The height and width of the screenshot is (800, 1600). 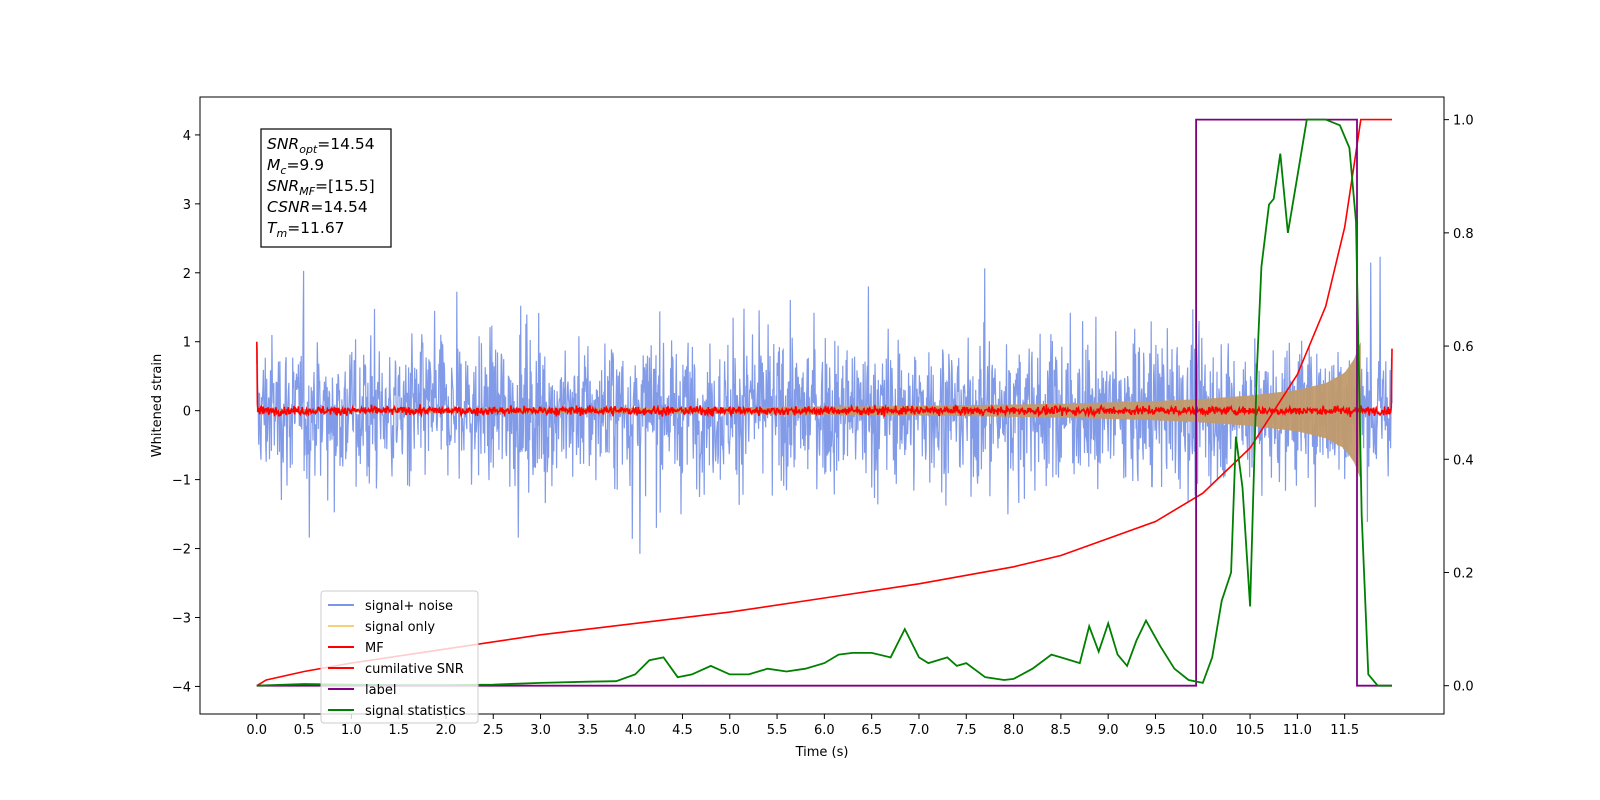 What do you see at coordinates (181, 687) in the screenshot?
I see `y-tick-label: −4` at bounding box center [181, 687].